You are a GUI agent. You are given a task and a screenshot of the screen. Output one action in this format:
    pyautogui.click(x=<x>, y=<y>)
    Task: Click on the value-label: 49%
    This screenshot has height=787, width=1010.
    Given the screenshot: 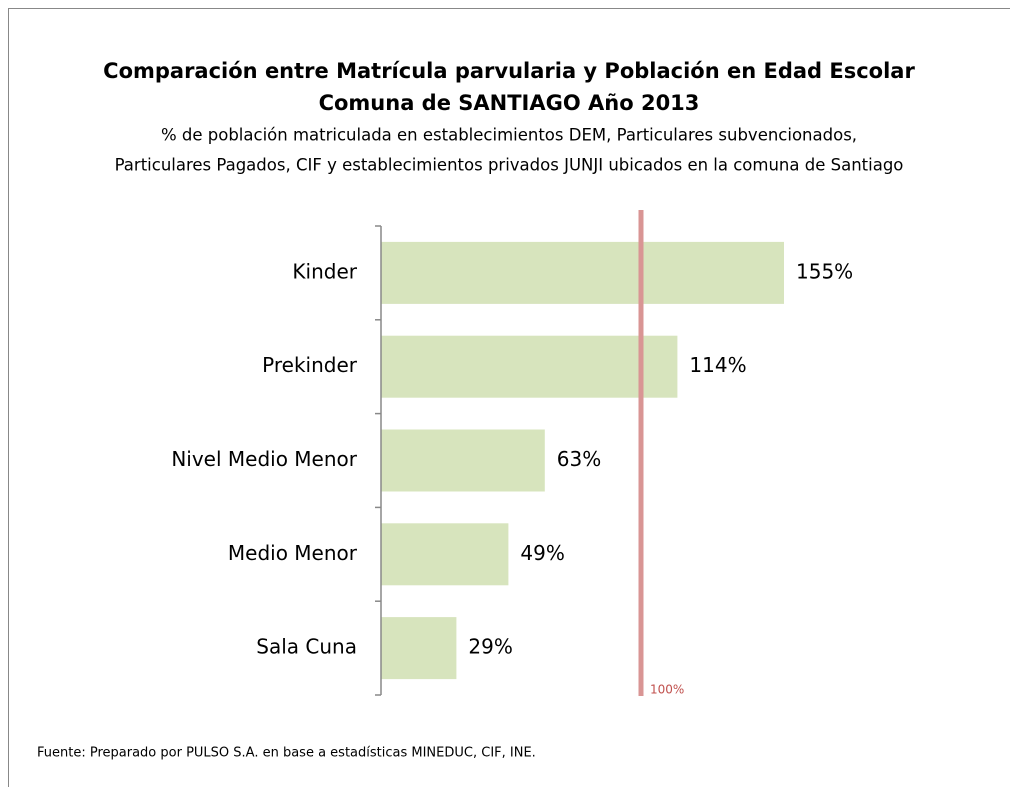 What is the action you would take?
    pyautogui.click(x=542, y=553)
    